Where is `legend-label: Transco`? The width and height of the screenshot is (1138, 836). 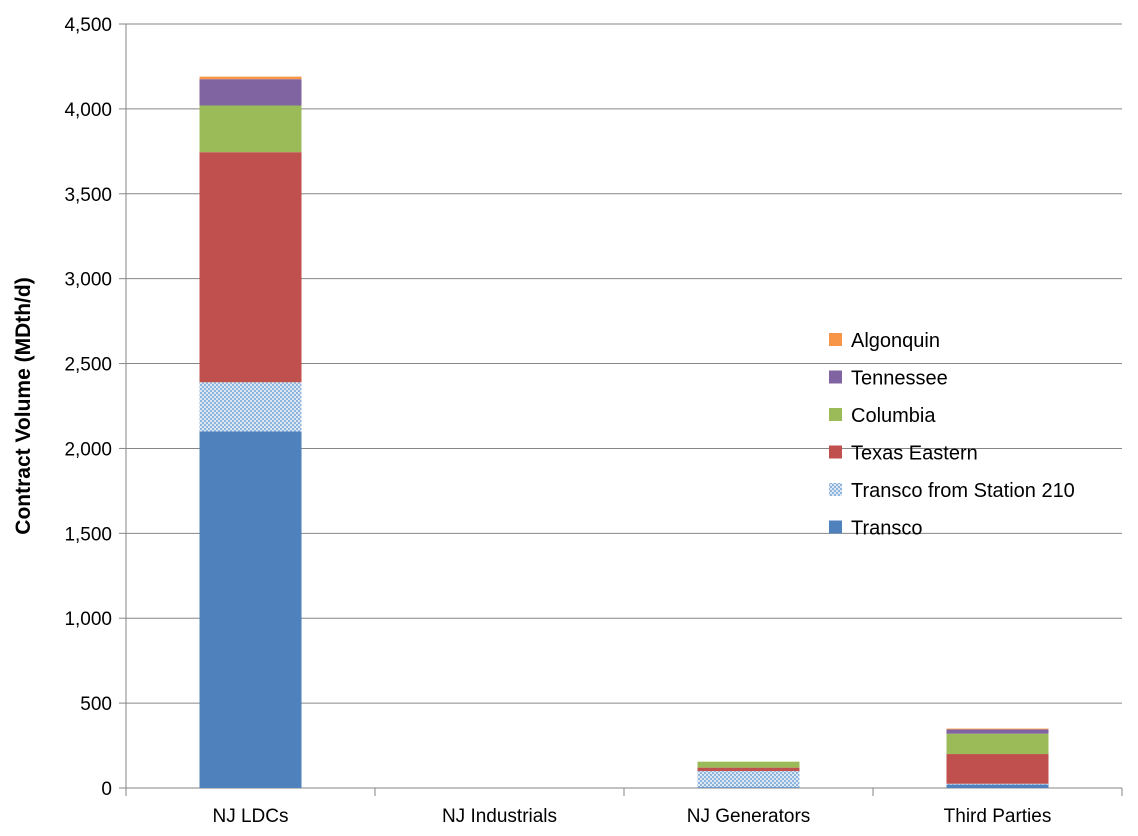 legend-label: Transco is located at coordinates (887, 529).